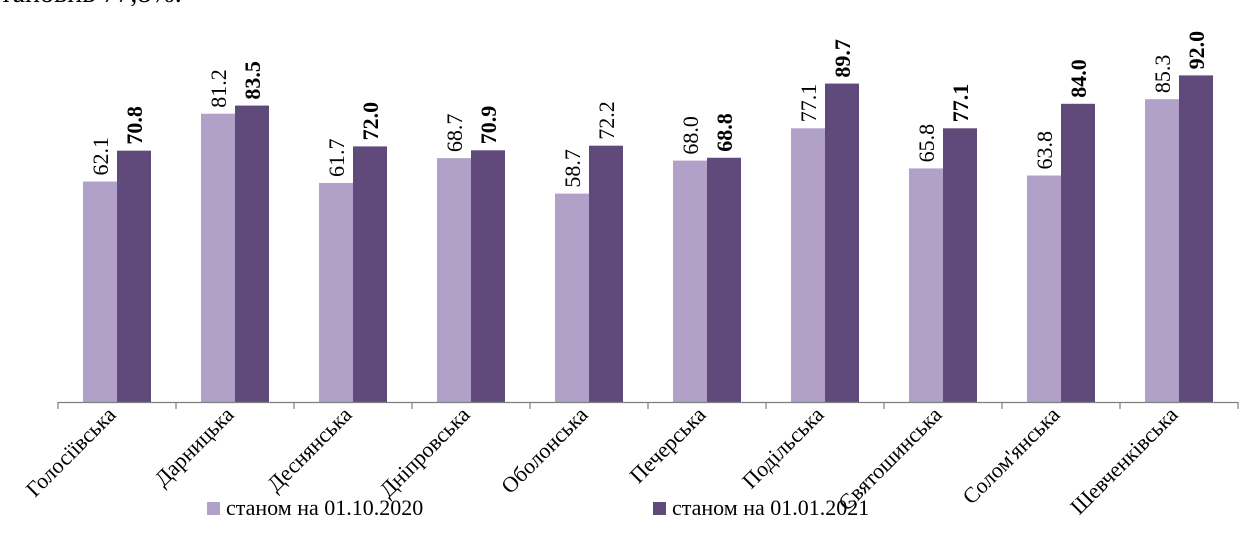  I want to click on value-label-s1-9: 63.8, so click(1044, 150).